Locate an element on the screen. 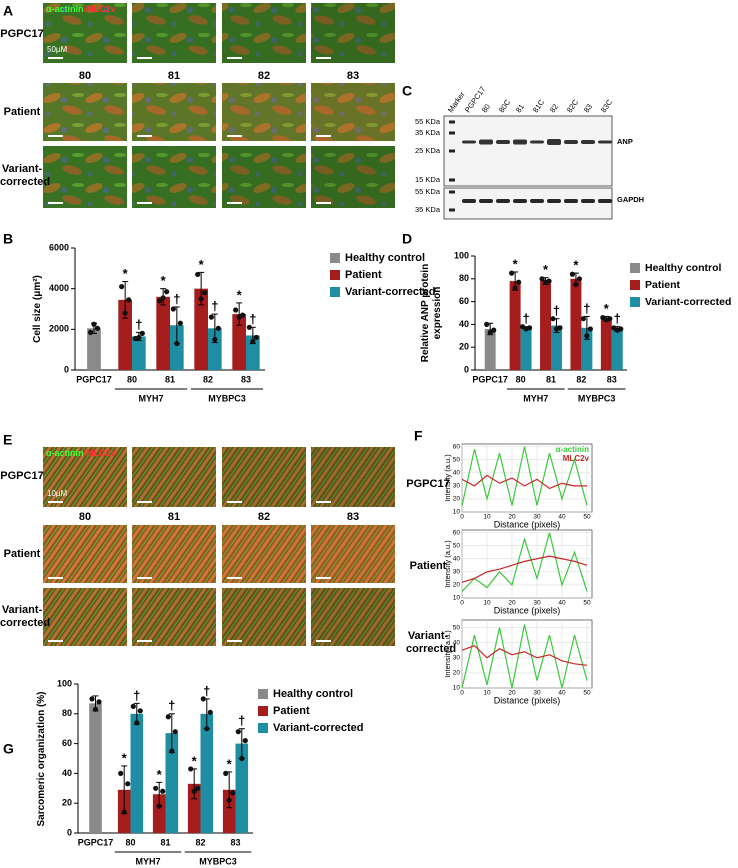  legend-label: α-actinin is located at coordinates (572, 449).